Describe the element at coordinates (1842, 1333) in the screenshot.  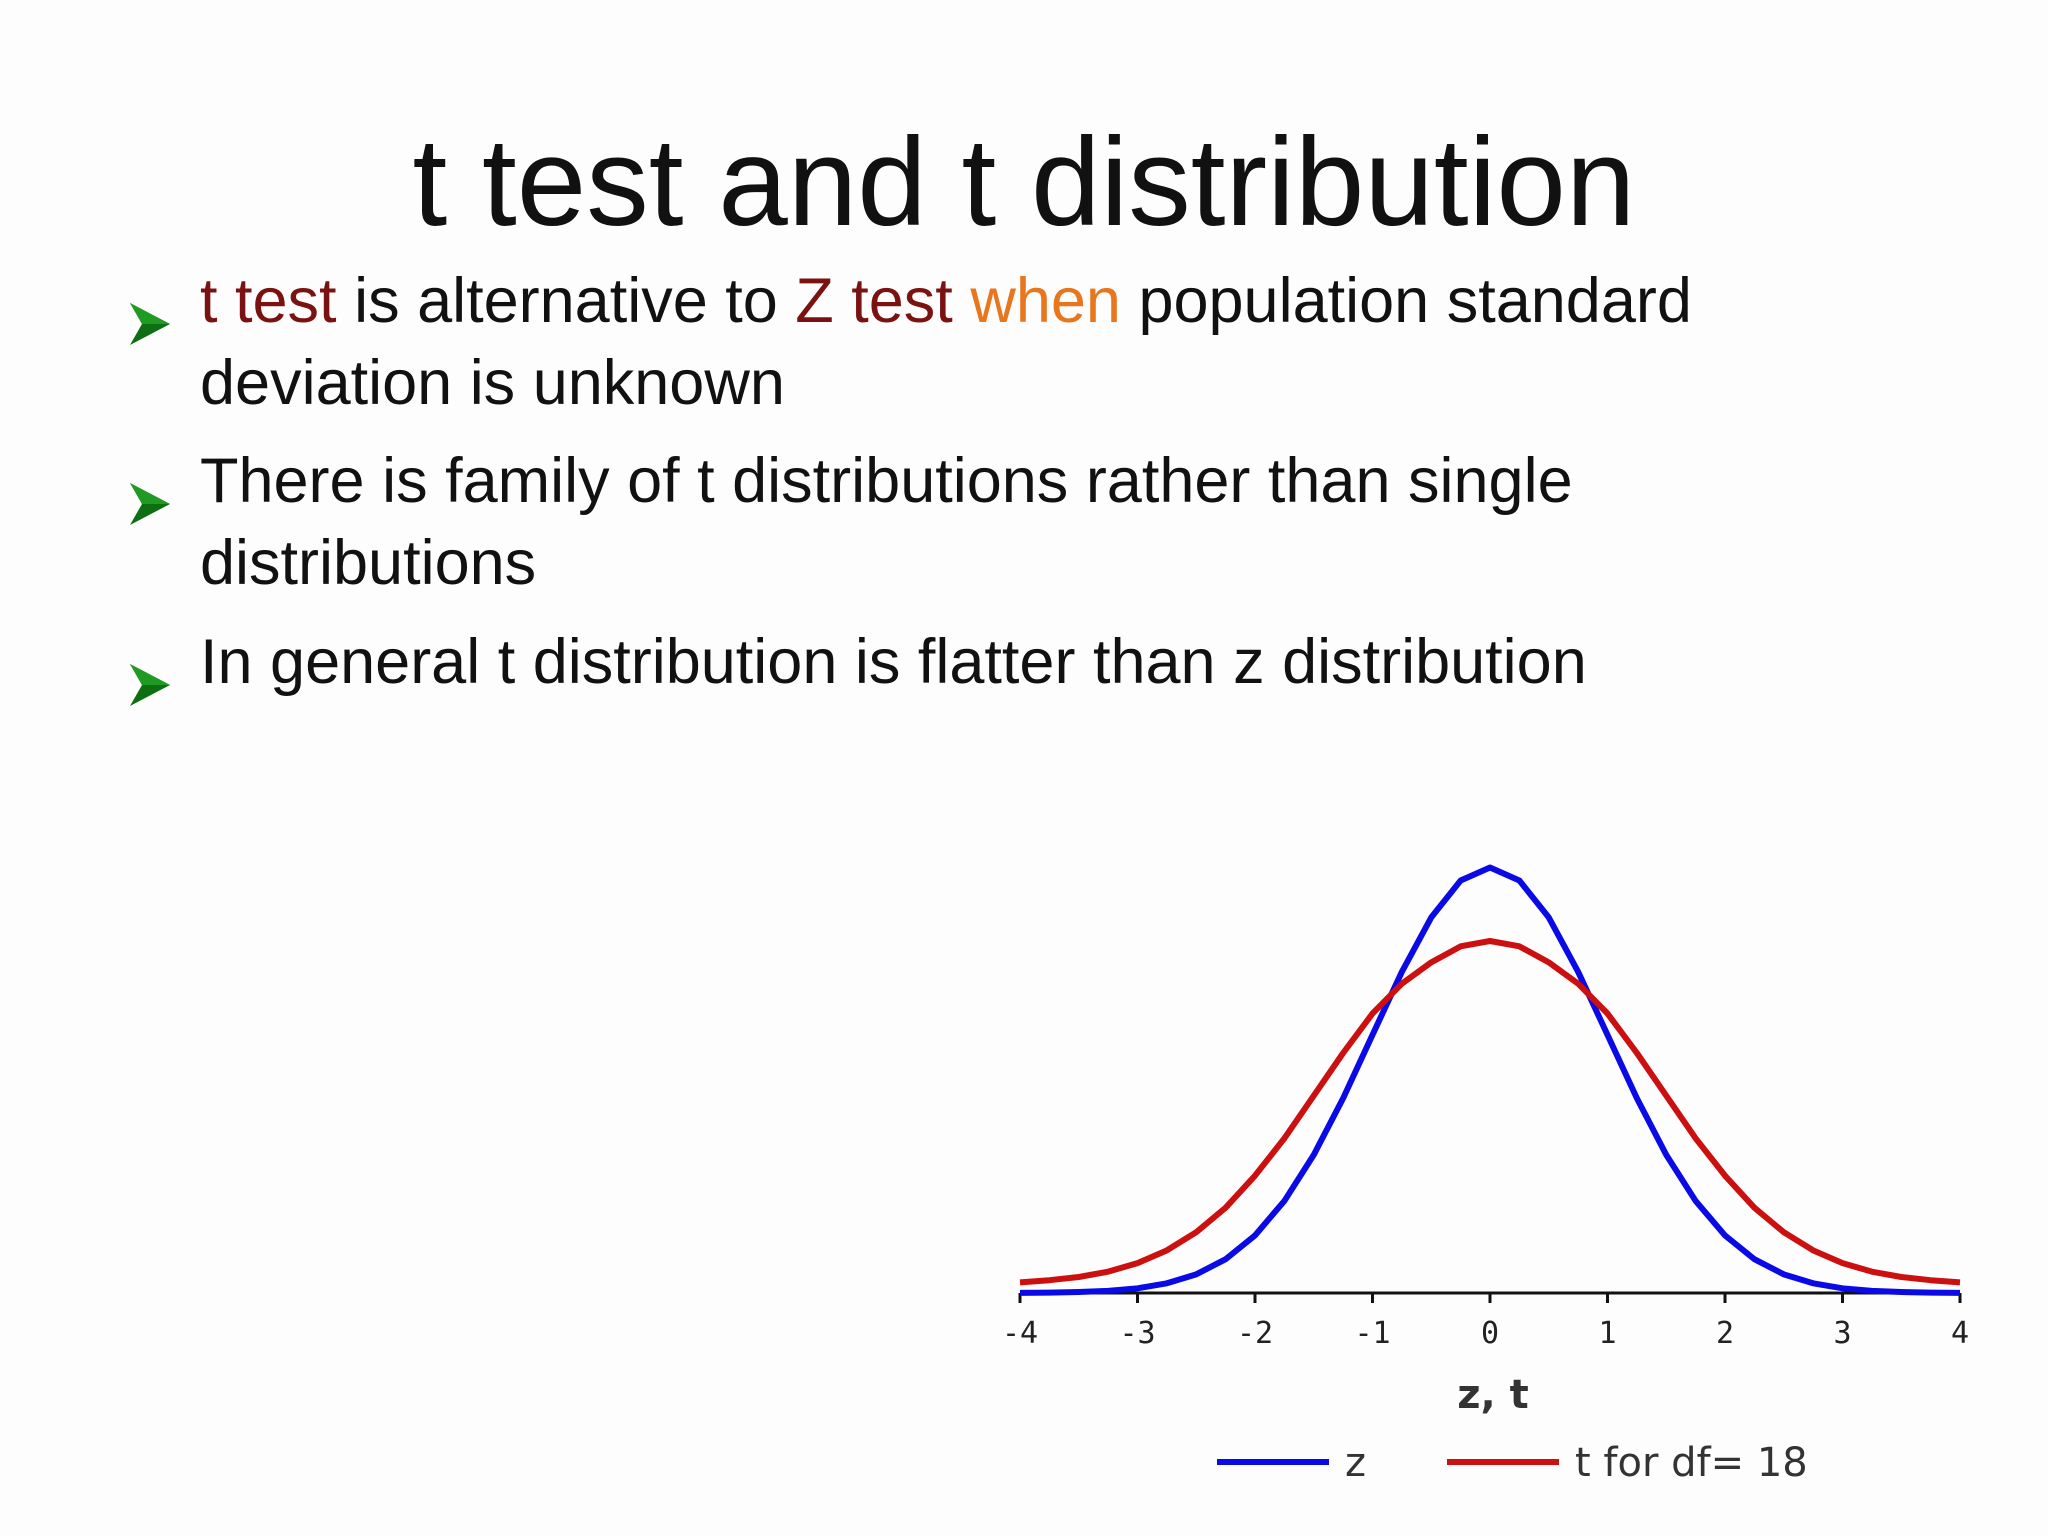
I see `x-tick-label: 3` at that location.